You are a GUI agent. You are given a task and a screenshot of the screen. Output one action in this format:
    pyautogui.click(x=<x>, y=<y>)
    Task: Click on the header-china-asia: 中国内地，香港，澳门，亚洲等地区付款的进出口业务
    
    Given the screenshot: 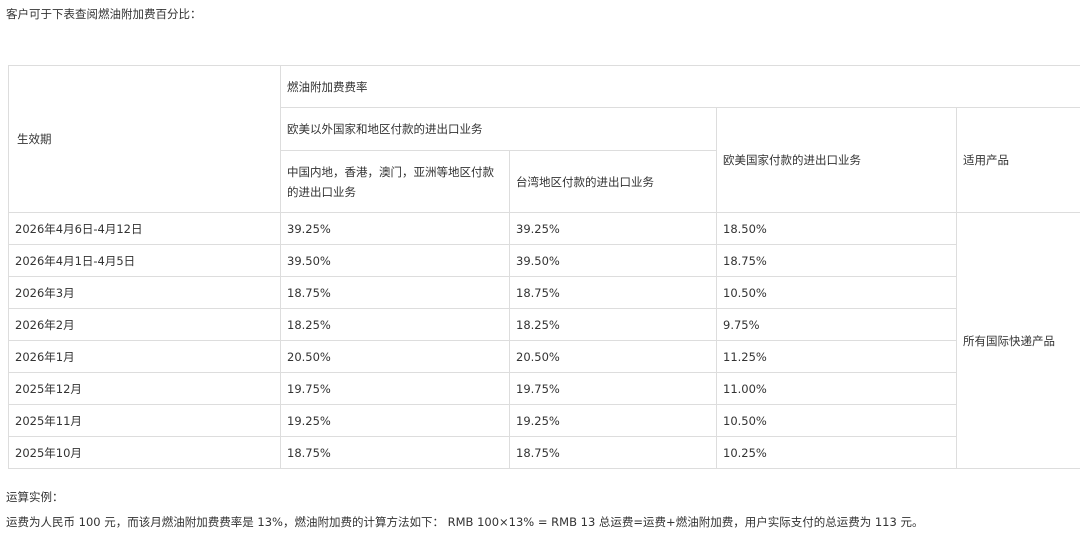 What is the action you would take?
    pyautogui.click(x=395, y=181)
    